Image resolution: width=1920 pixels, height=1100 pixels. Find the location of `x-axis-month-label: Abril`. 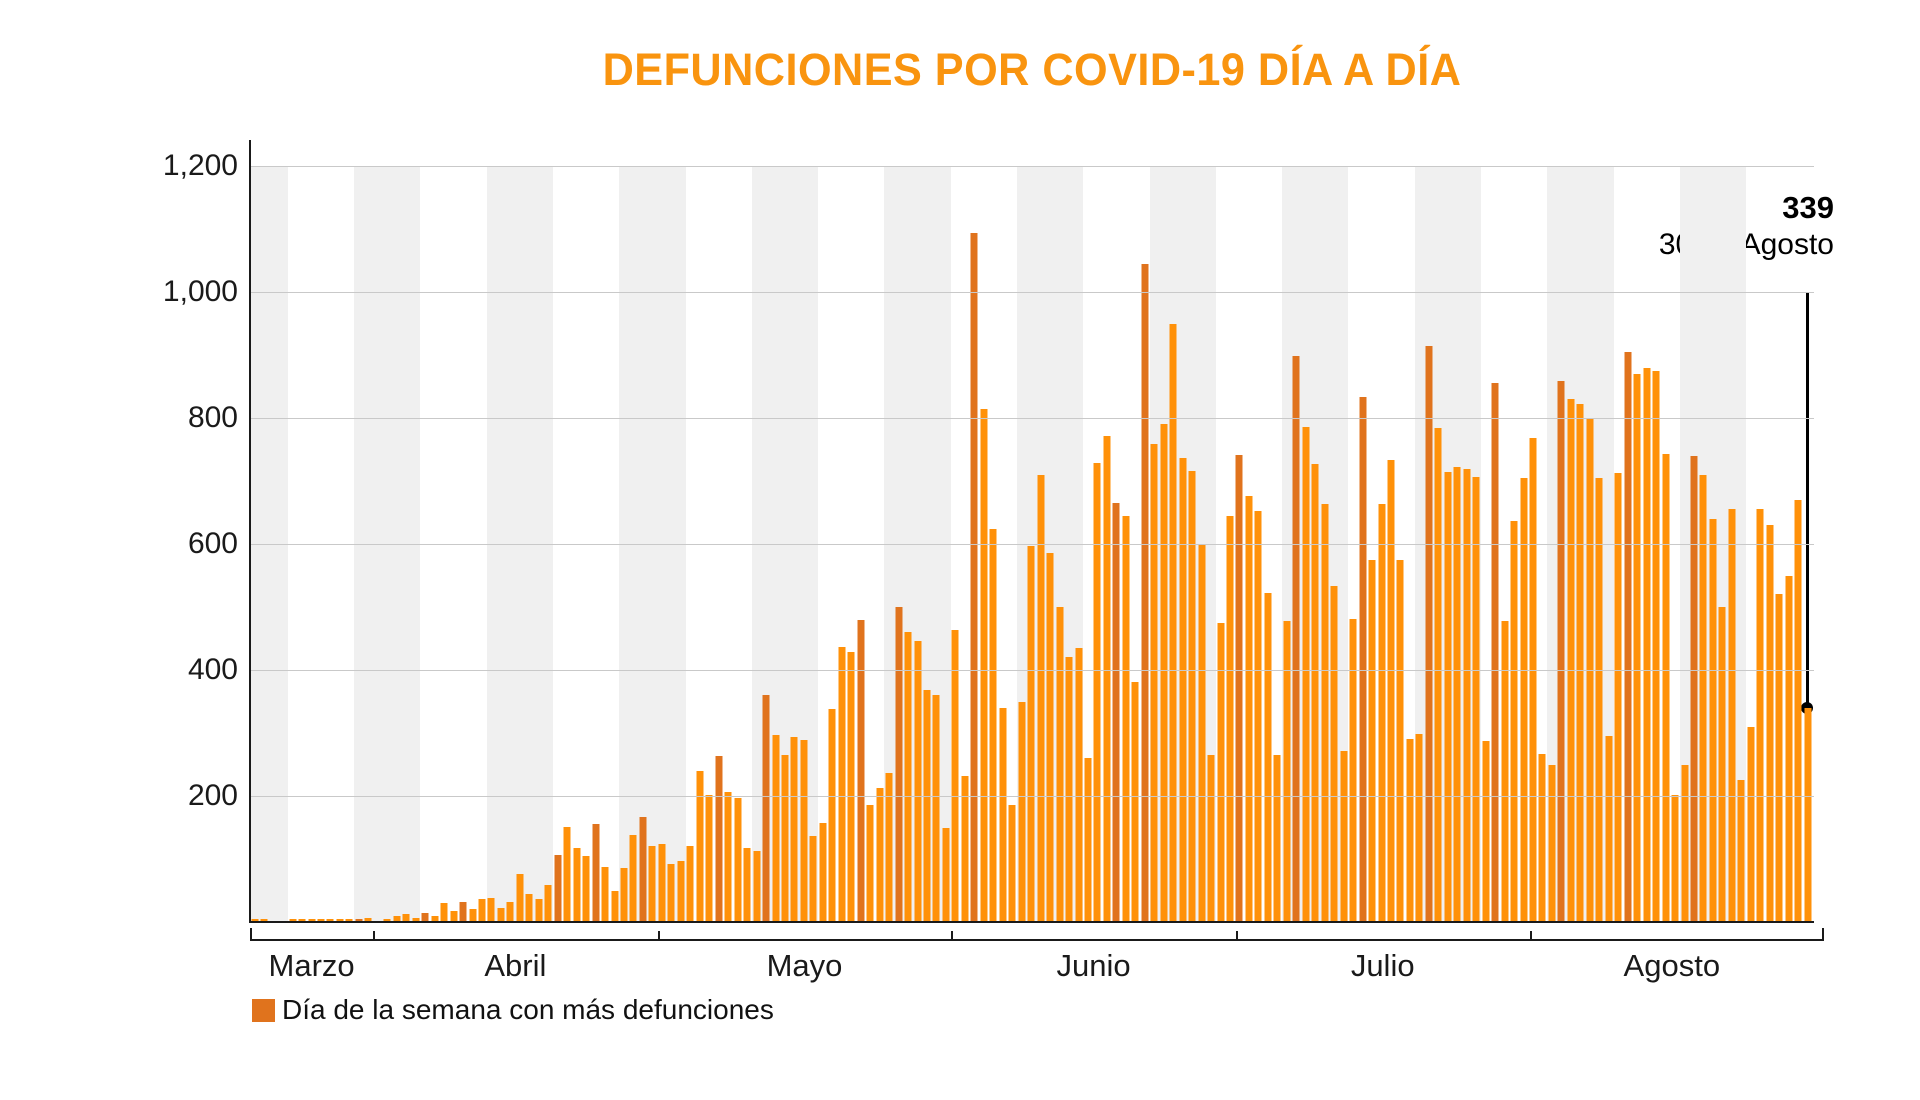

x-axis-month-label: Abril is located at coordinates (515, 965).